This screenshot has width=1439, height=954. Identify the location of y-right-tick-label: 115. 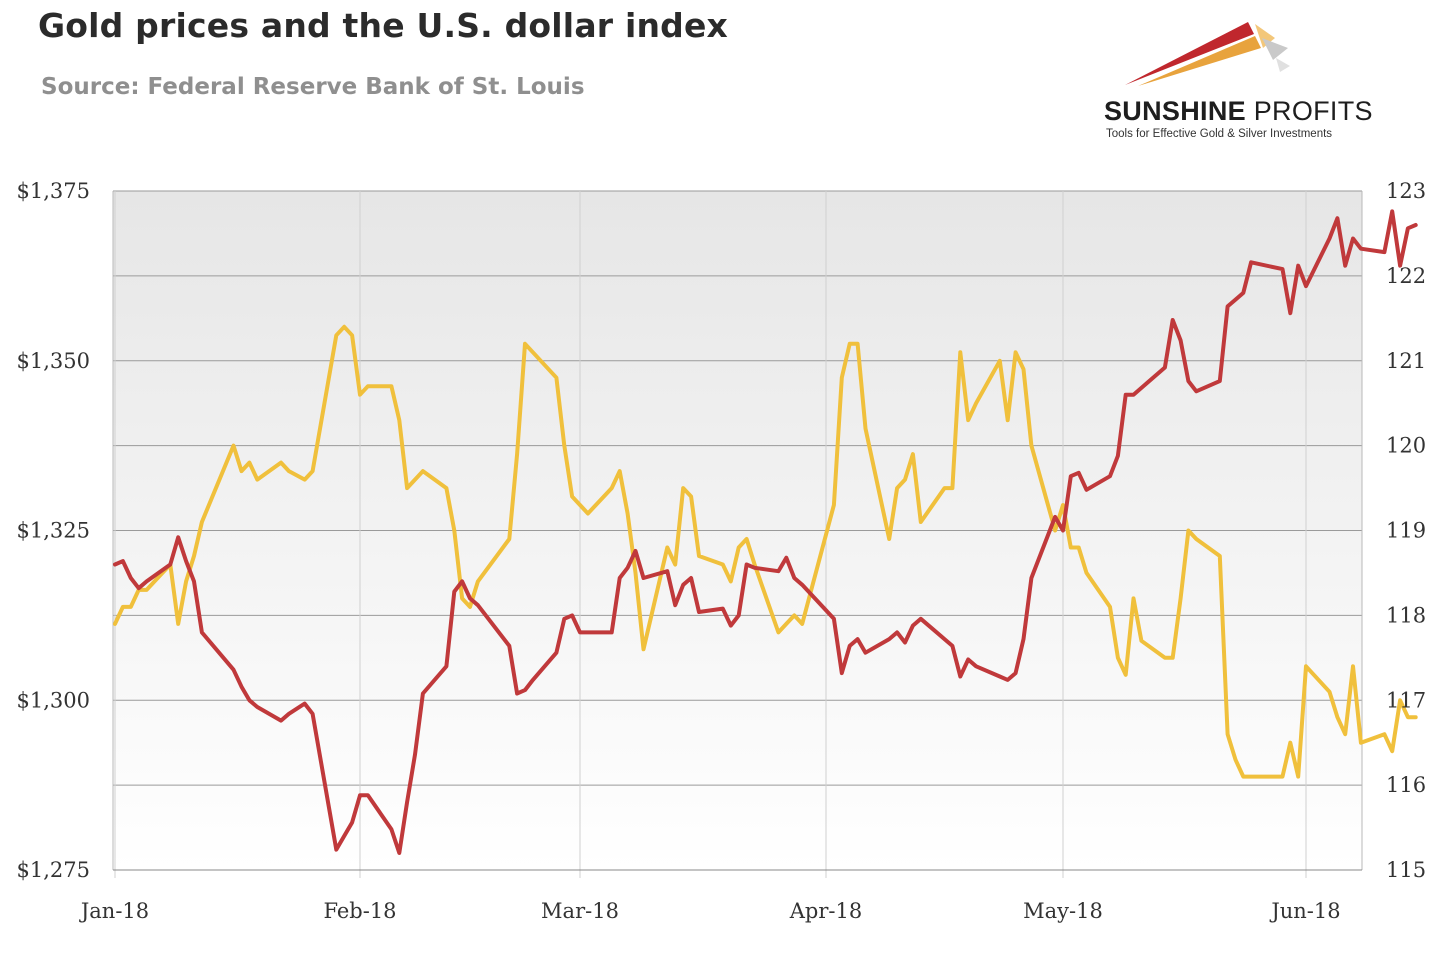
(1406, 870).